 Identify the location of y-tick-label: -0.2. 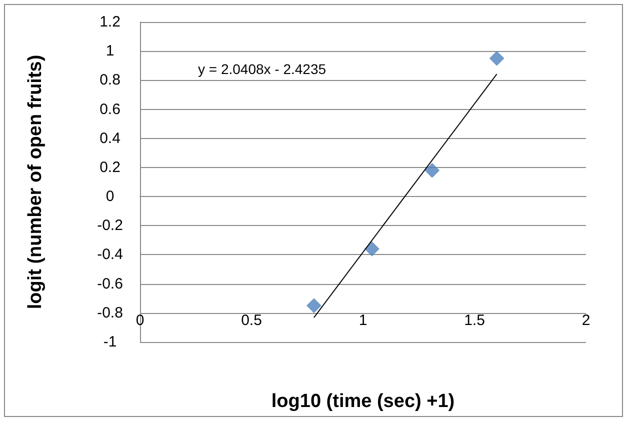
(110, 225).